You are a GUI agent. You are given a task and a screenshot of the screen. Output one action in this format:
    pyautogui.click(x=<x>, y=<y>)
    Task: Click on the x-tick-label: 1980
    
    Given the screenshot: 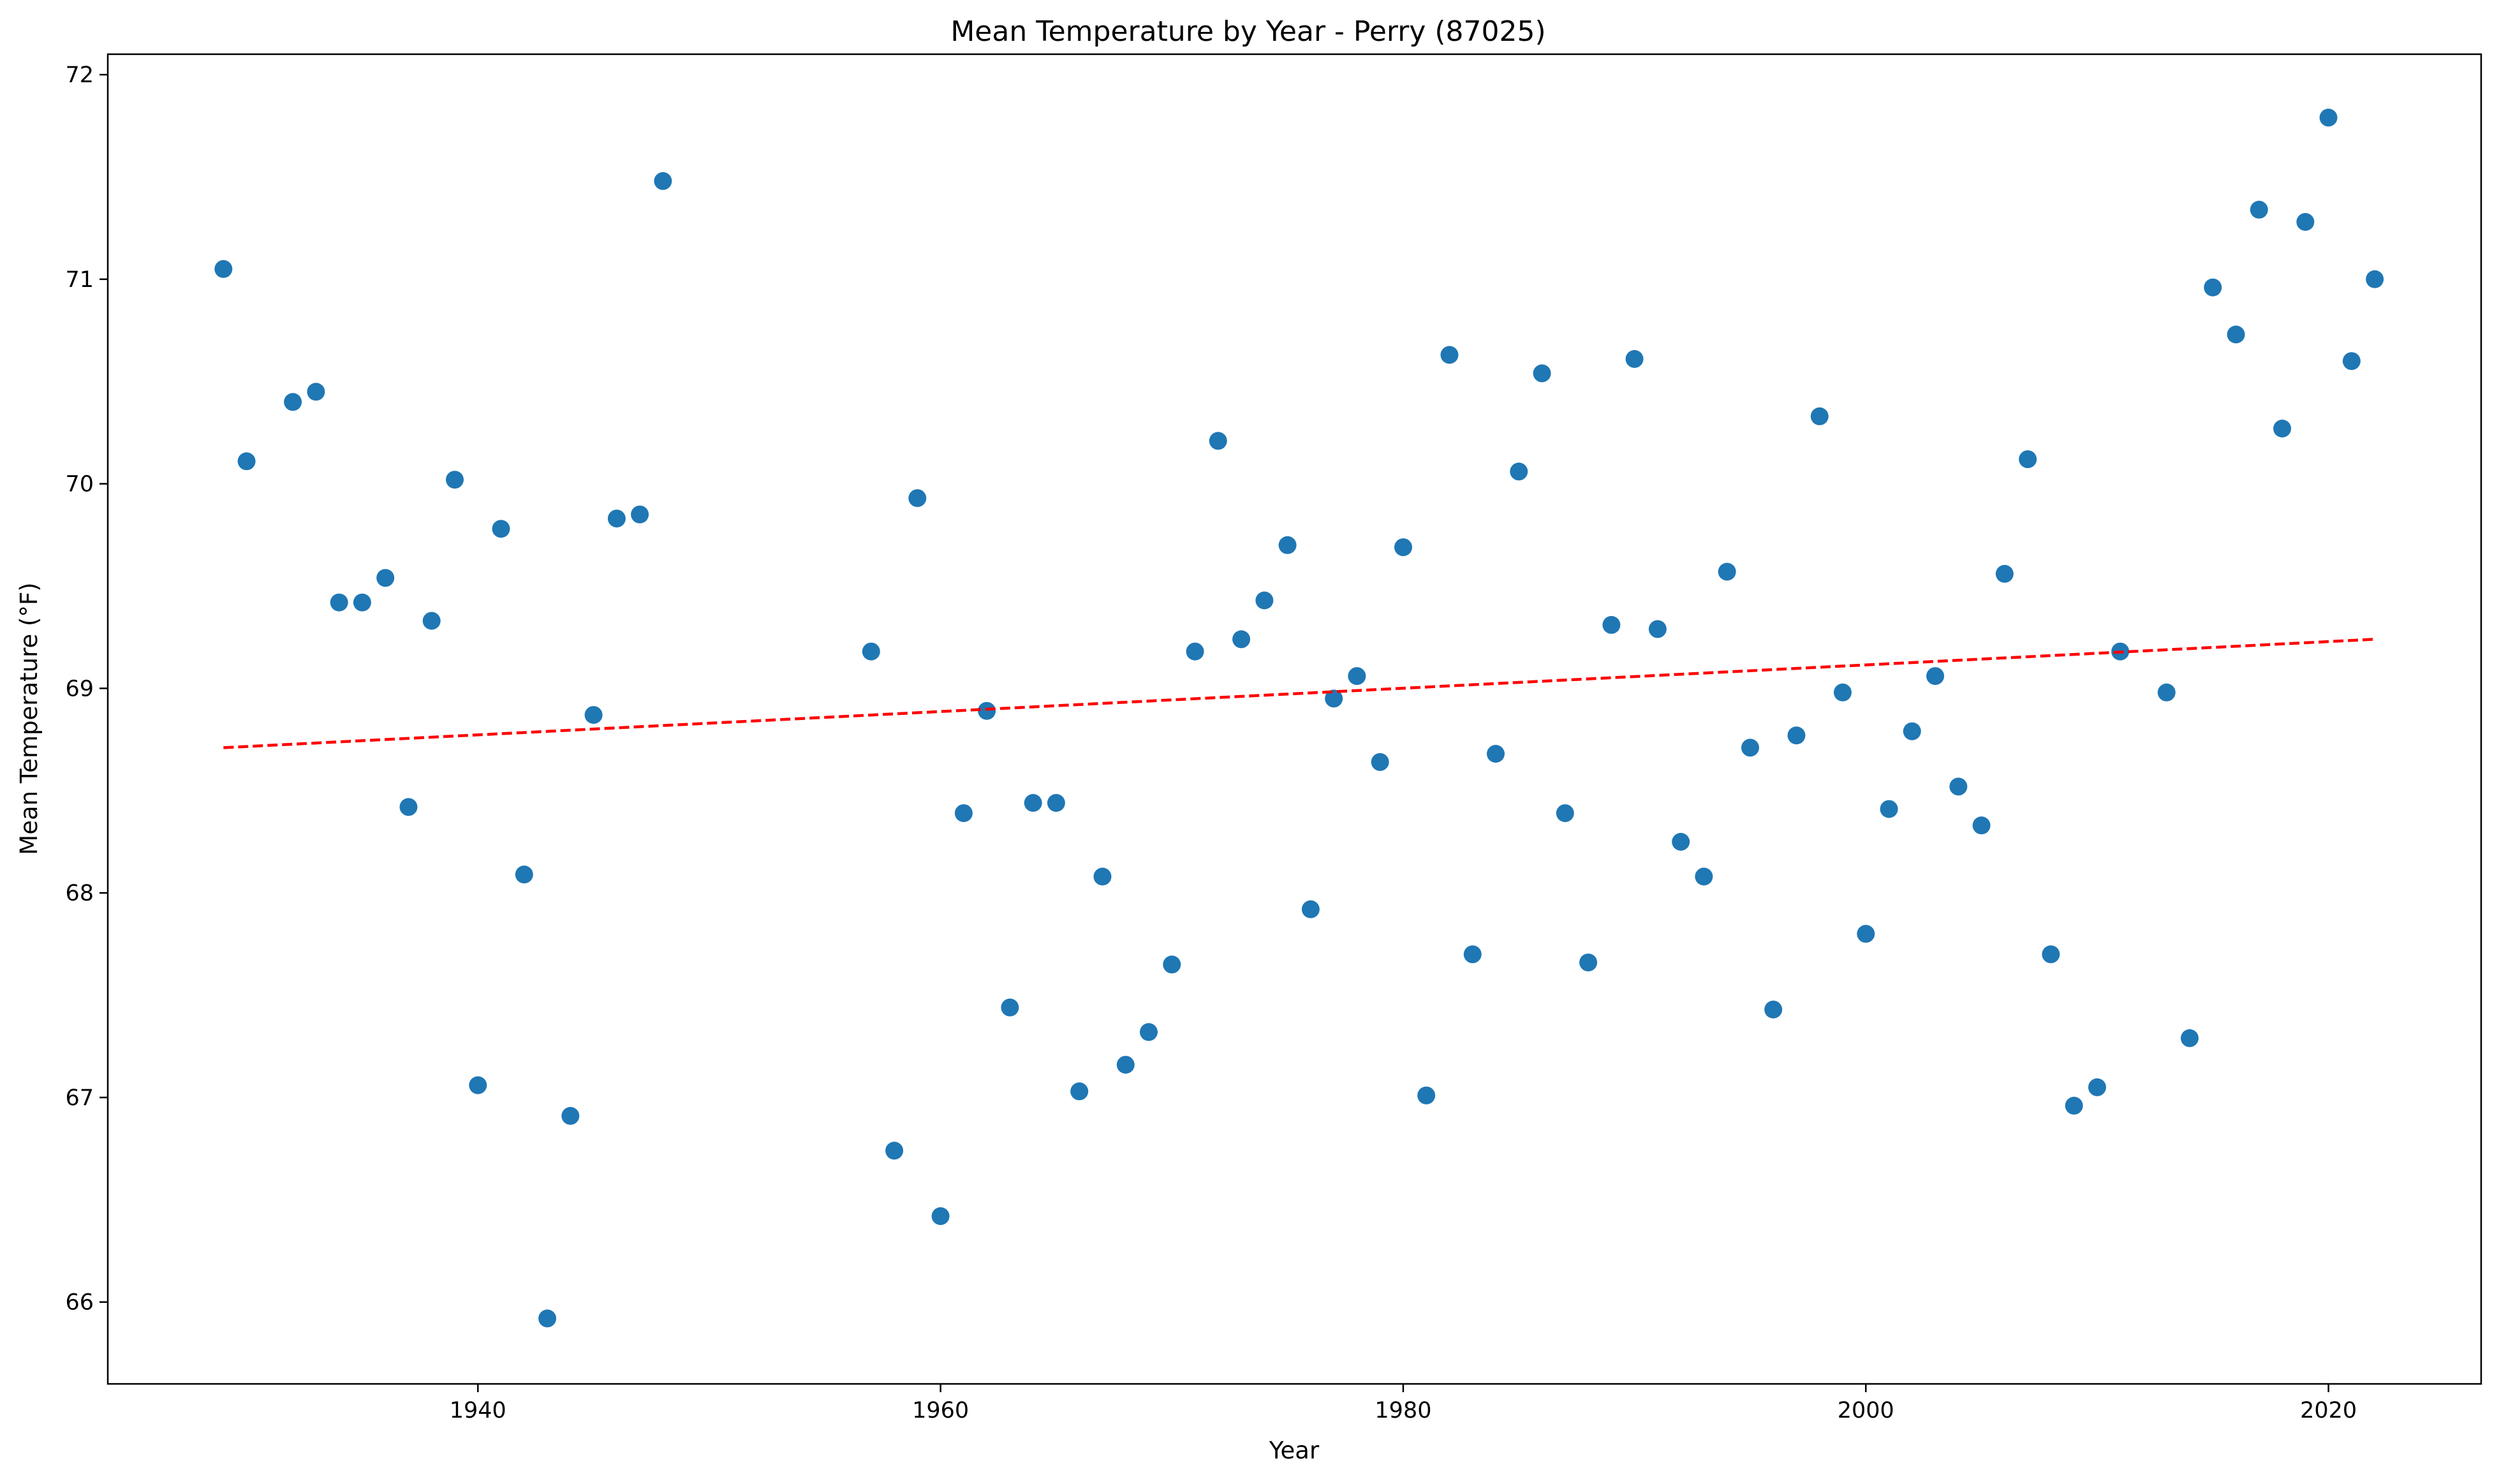 What is the action you would take?
    pyautogui.click(x=1403, y=1410)
    